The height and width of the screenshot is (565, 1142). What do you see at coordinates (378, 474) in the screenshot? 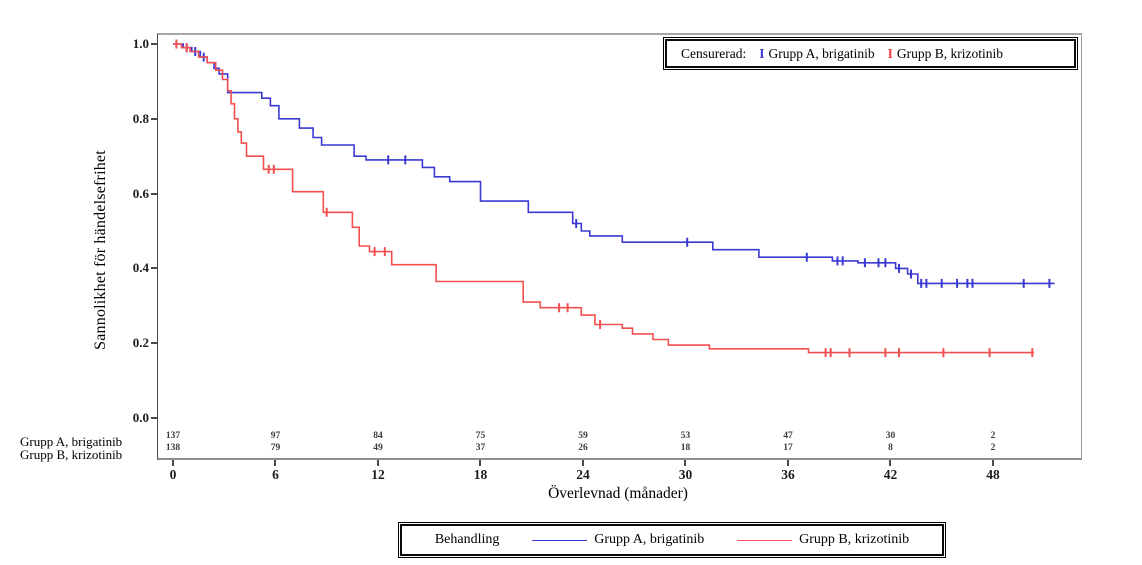
I see `x-tick-label: 12` at bounding box center [378, 474].